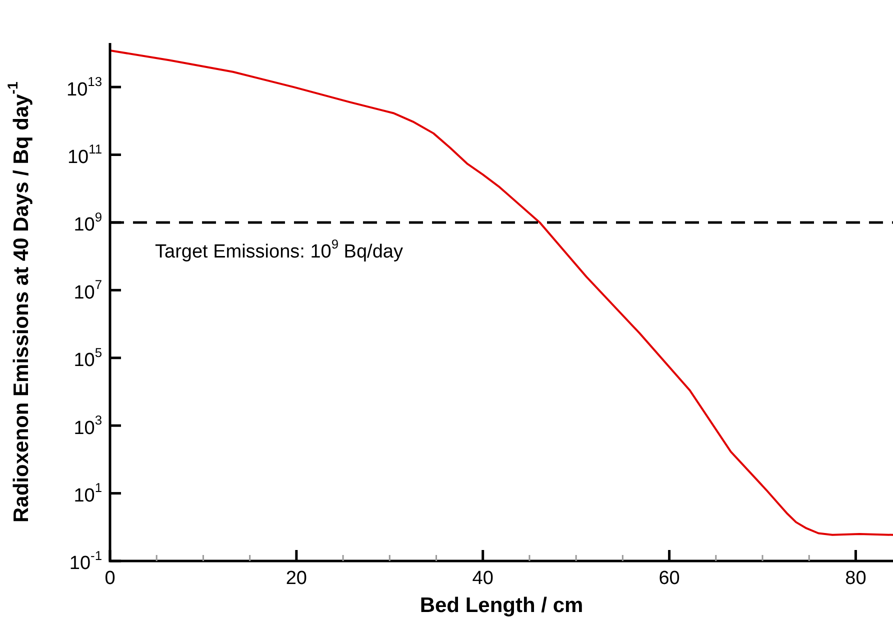 The height and width of the screenshot is (620, 893). I want to click on x-tick-label: 80, so click(855, 579).